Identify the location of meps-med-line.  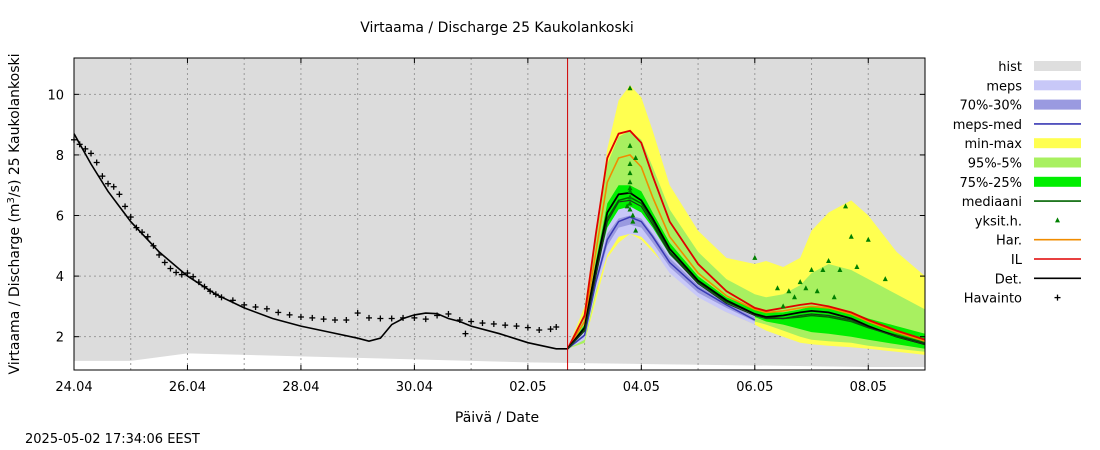
(661, 283).